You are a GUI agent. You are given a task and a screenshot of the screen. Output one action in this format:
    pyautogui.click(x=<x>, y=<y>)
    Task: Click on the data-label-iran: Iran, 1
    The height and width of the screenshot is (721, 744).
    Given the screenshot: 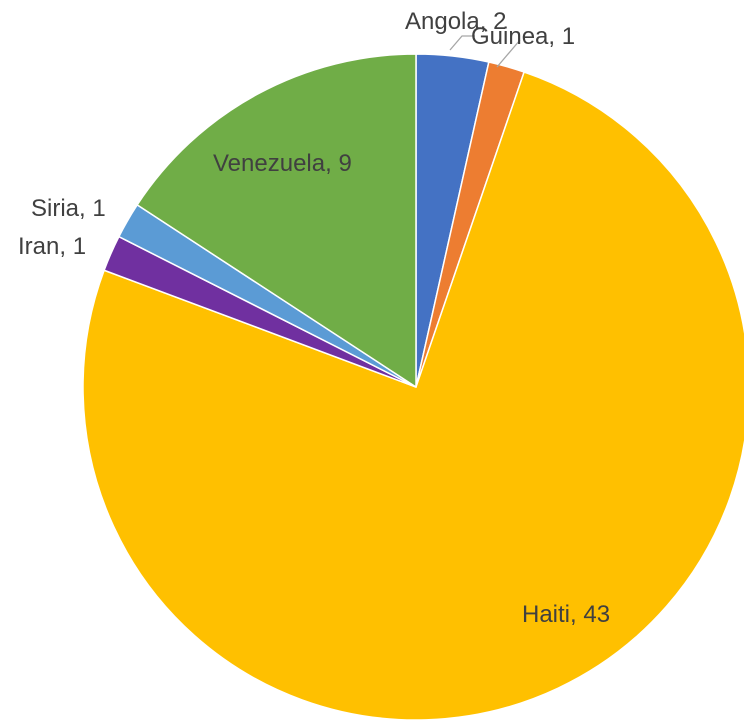 What is the action you would take?
    pyautogui.click(x=52, y=246)
    